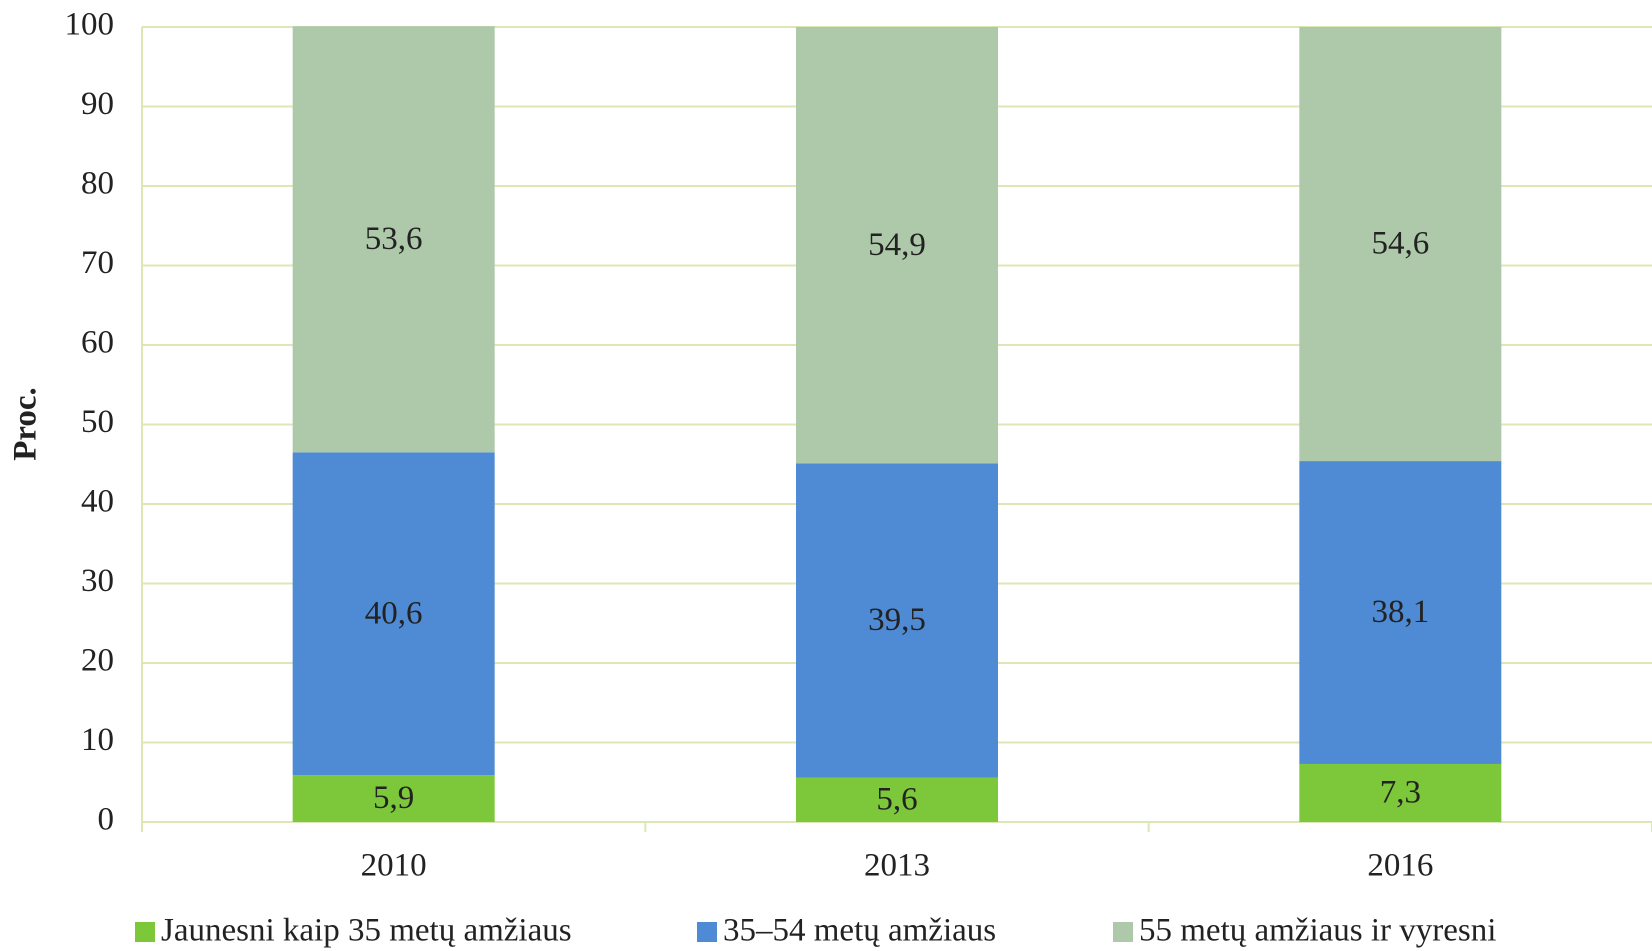 The width and height of the screenshot is (1652, 951). Describe the element at coordinates (26, 424) in the screenshot. I see `y-axis-label: Proc.` at that location.